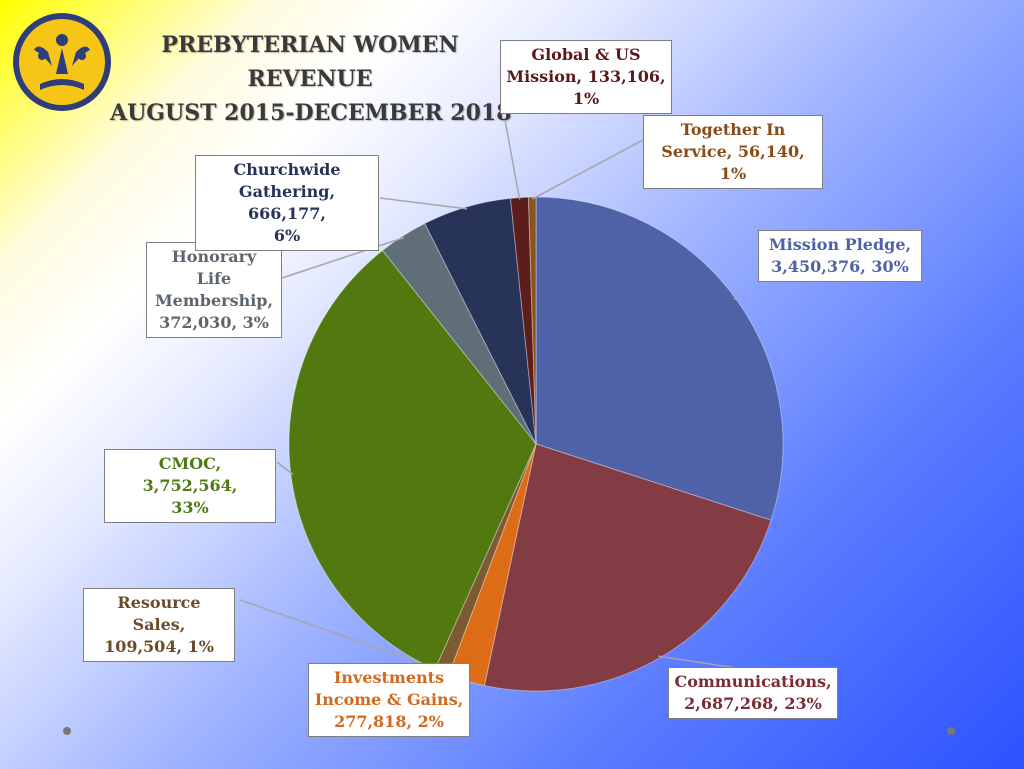 The width and height of the screenshot is (1024, 769). Describe the element at coordinates (190, 507) in the screenshot. I see `data-label-line: 33%` at that location.